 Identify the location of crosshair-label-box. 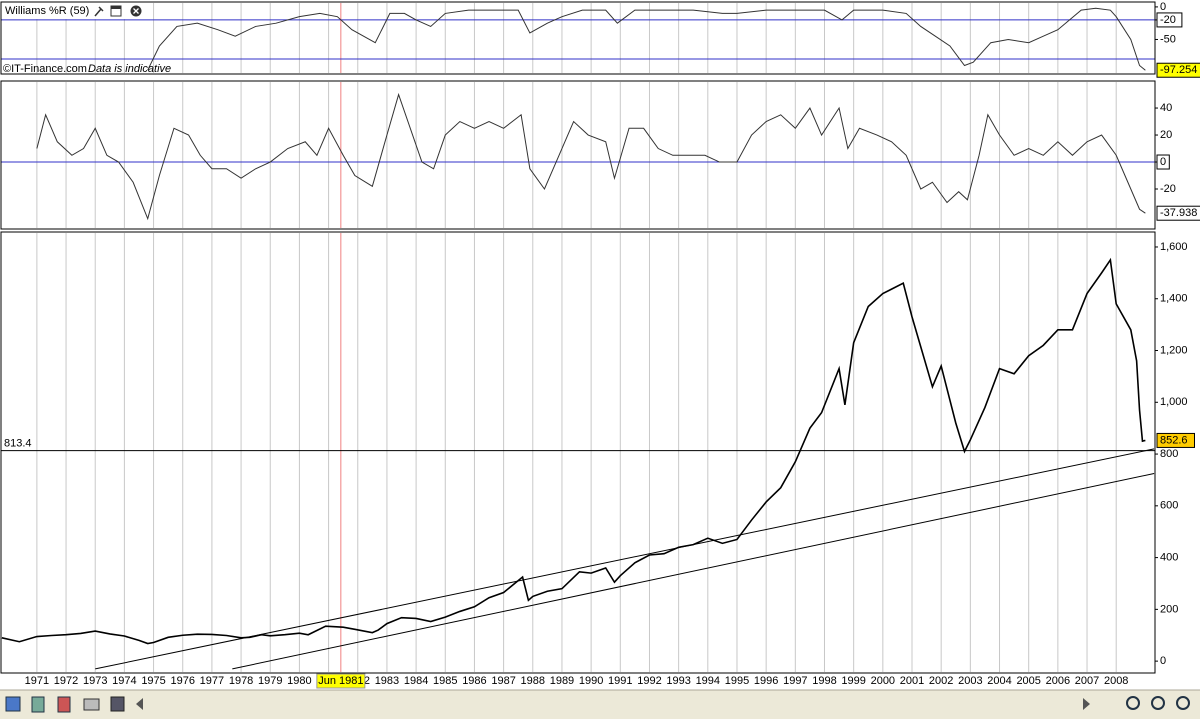
(341, 681).